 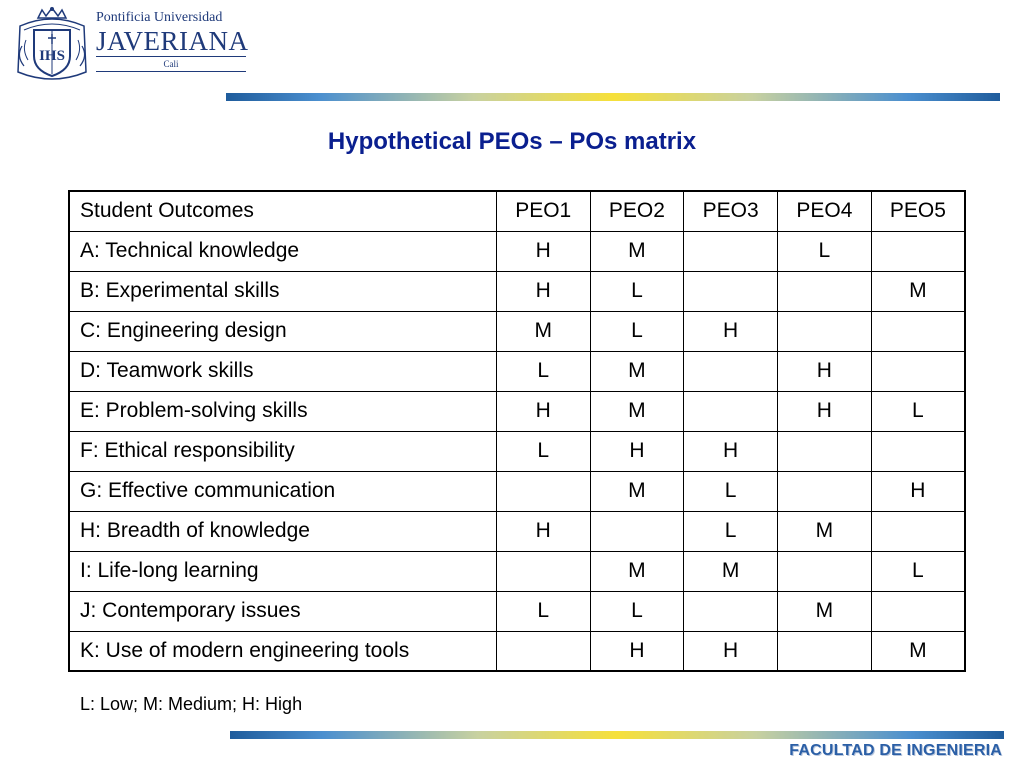 I want to click on table-row: E: Problem-solving skills H M H L, so click(x=517, y=411).